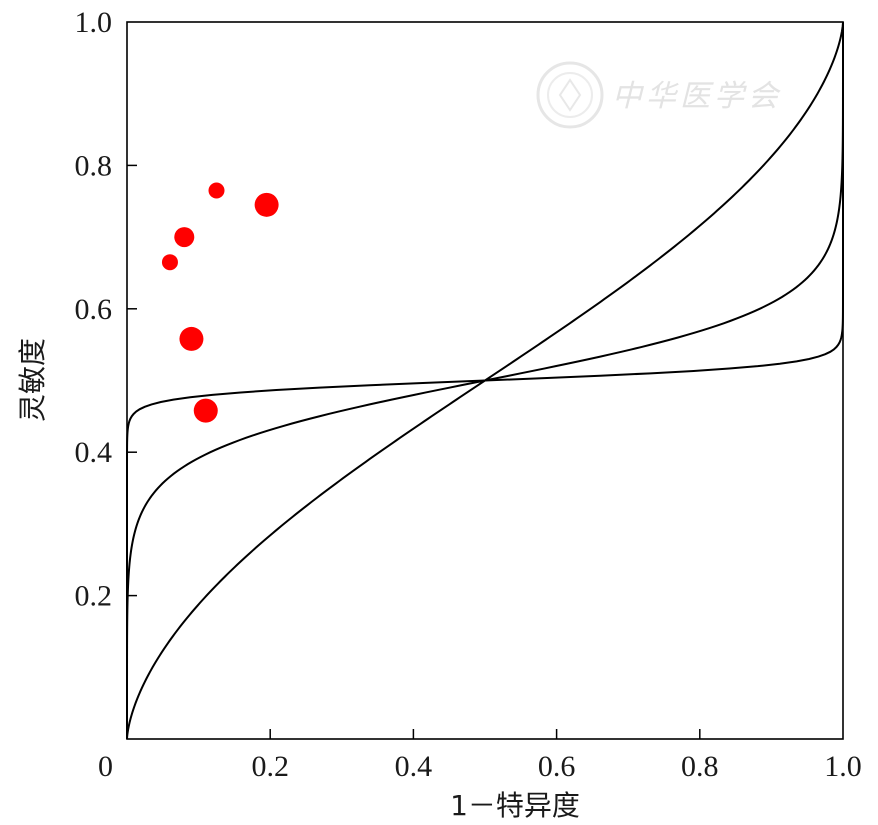 Image resolution: width=878 pixels, height=825 pixels. What do you see at coordinates (94, 165) in the screenshot?
I see `y-tick-label: 0.8` at bounding box center [94, 165].